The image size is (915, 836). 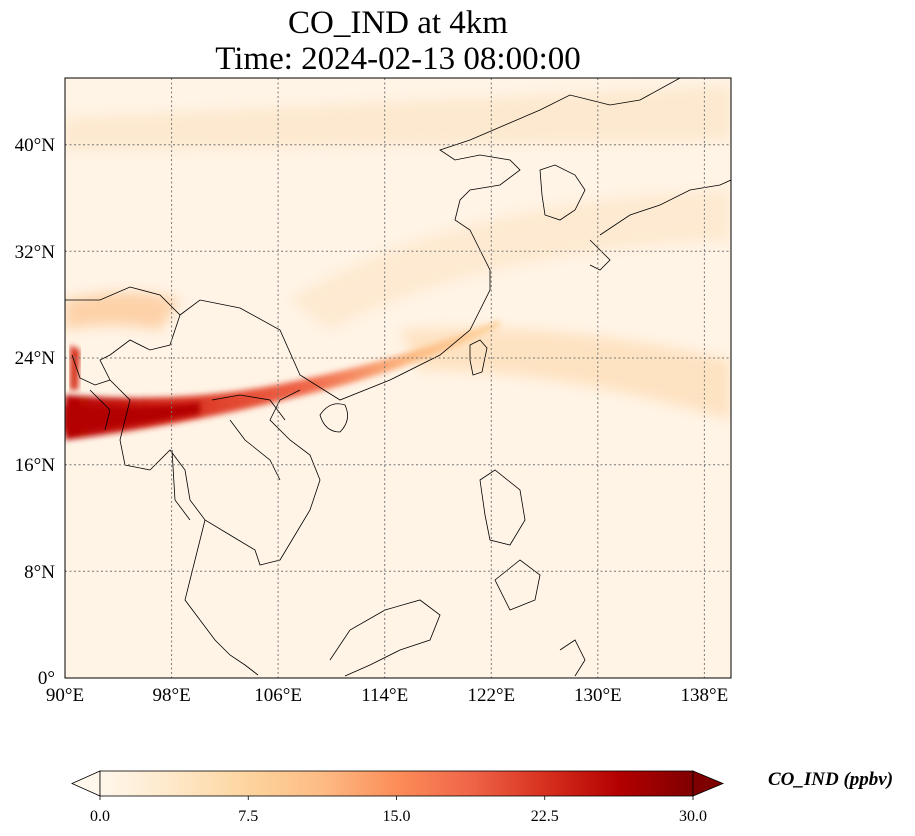 I want to click on lat-tick-label: 32°N, so click(x=35, y=252).